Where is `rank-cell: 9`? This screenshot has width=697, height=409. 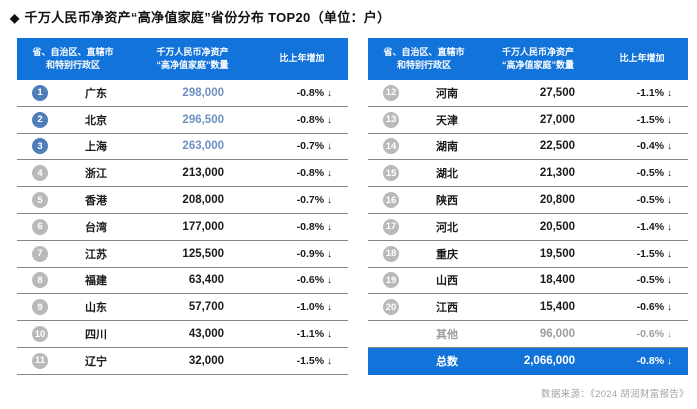 rank-cell: 9 is located at coordinates (40, 307).